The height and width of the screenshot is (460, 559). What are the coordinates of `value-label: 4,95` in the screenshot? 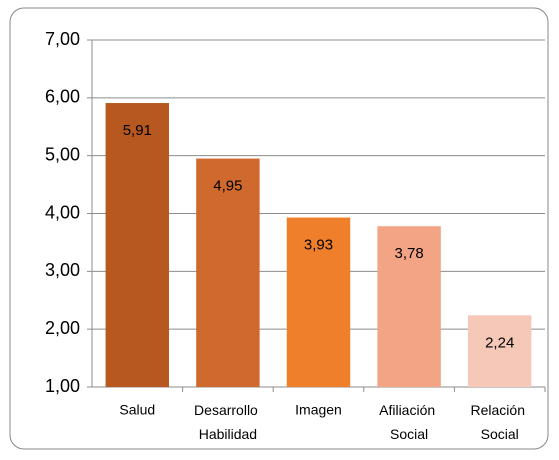 It's located at (227, 186).